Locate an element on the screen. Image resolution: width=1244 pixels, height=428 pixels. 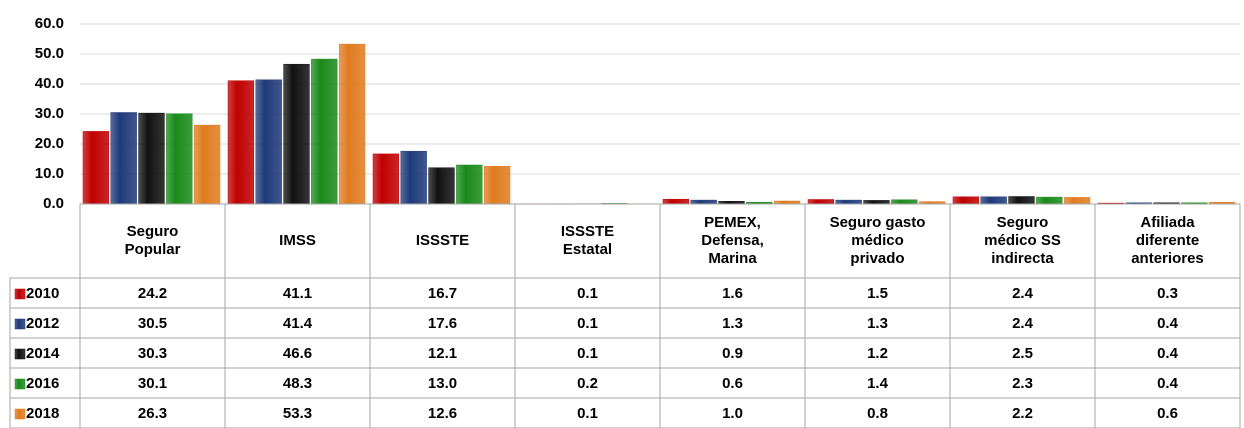
table-value: 17.6 is located at coordinates (442, 323).